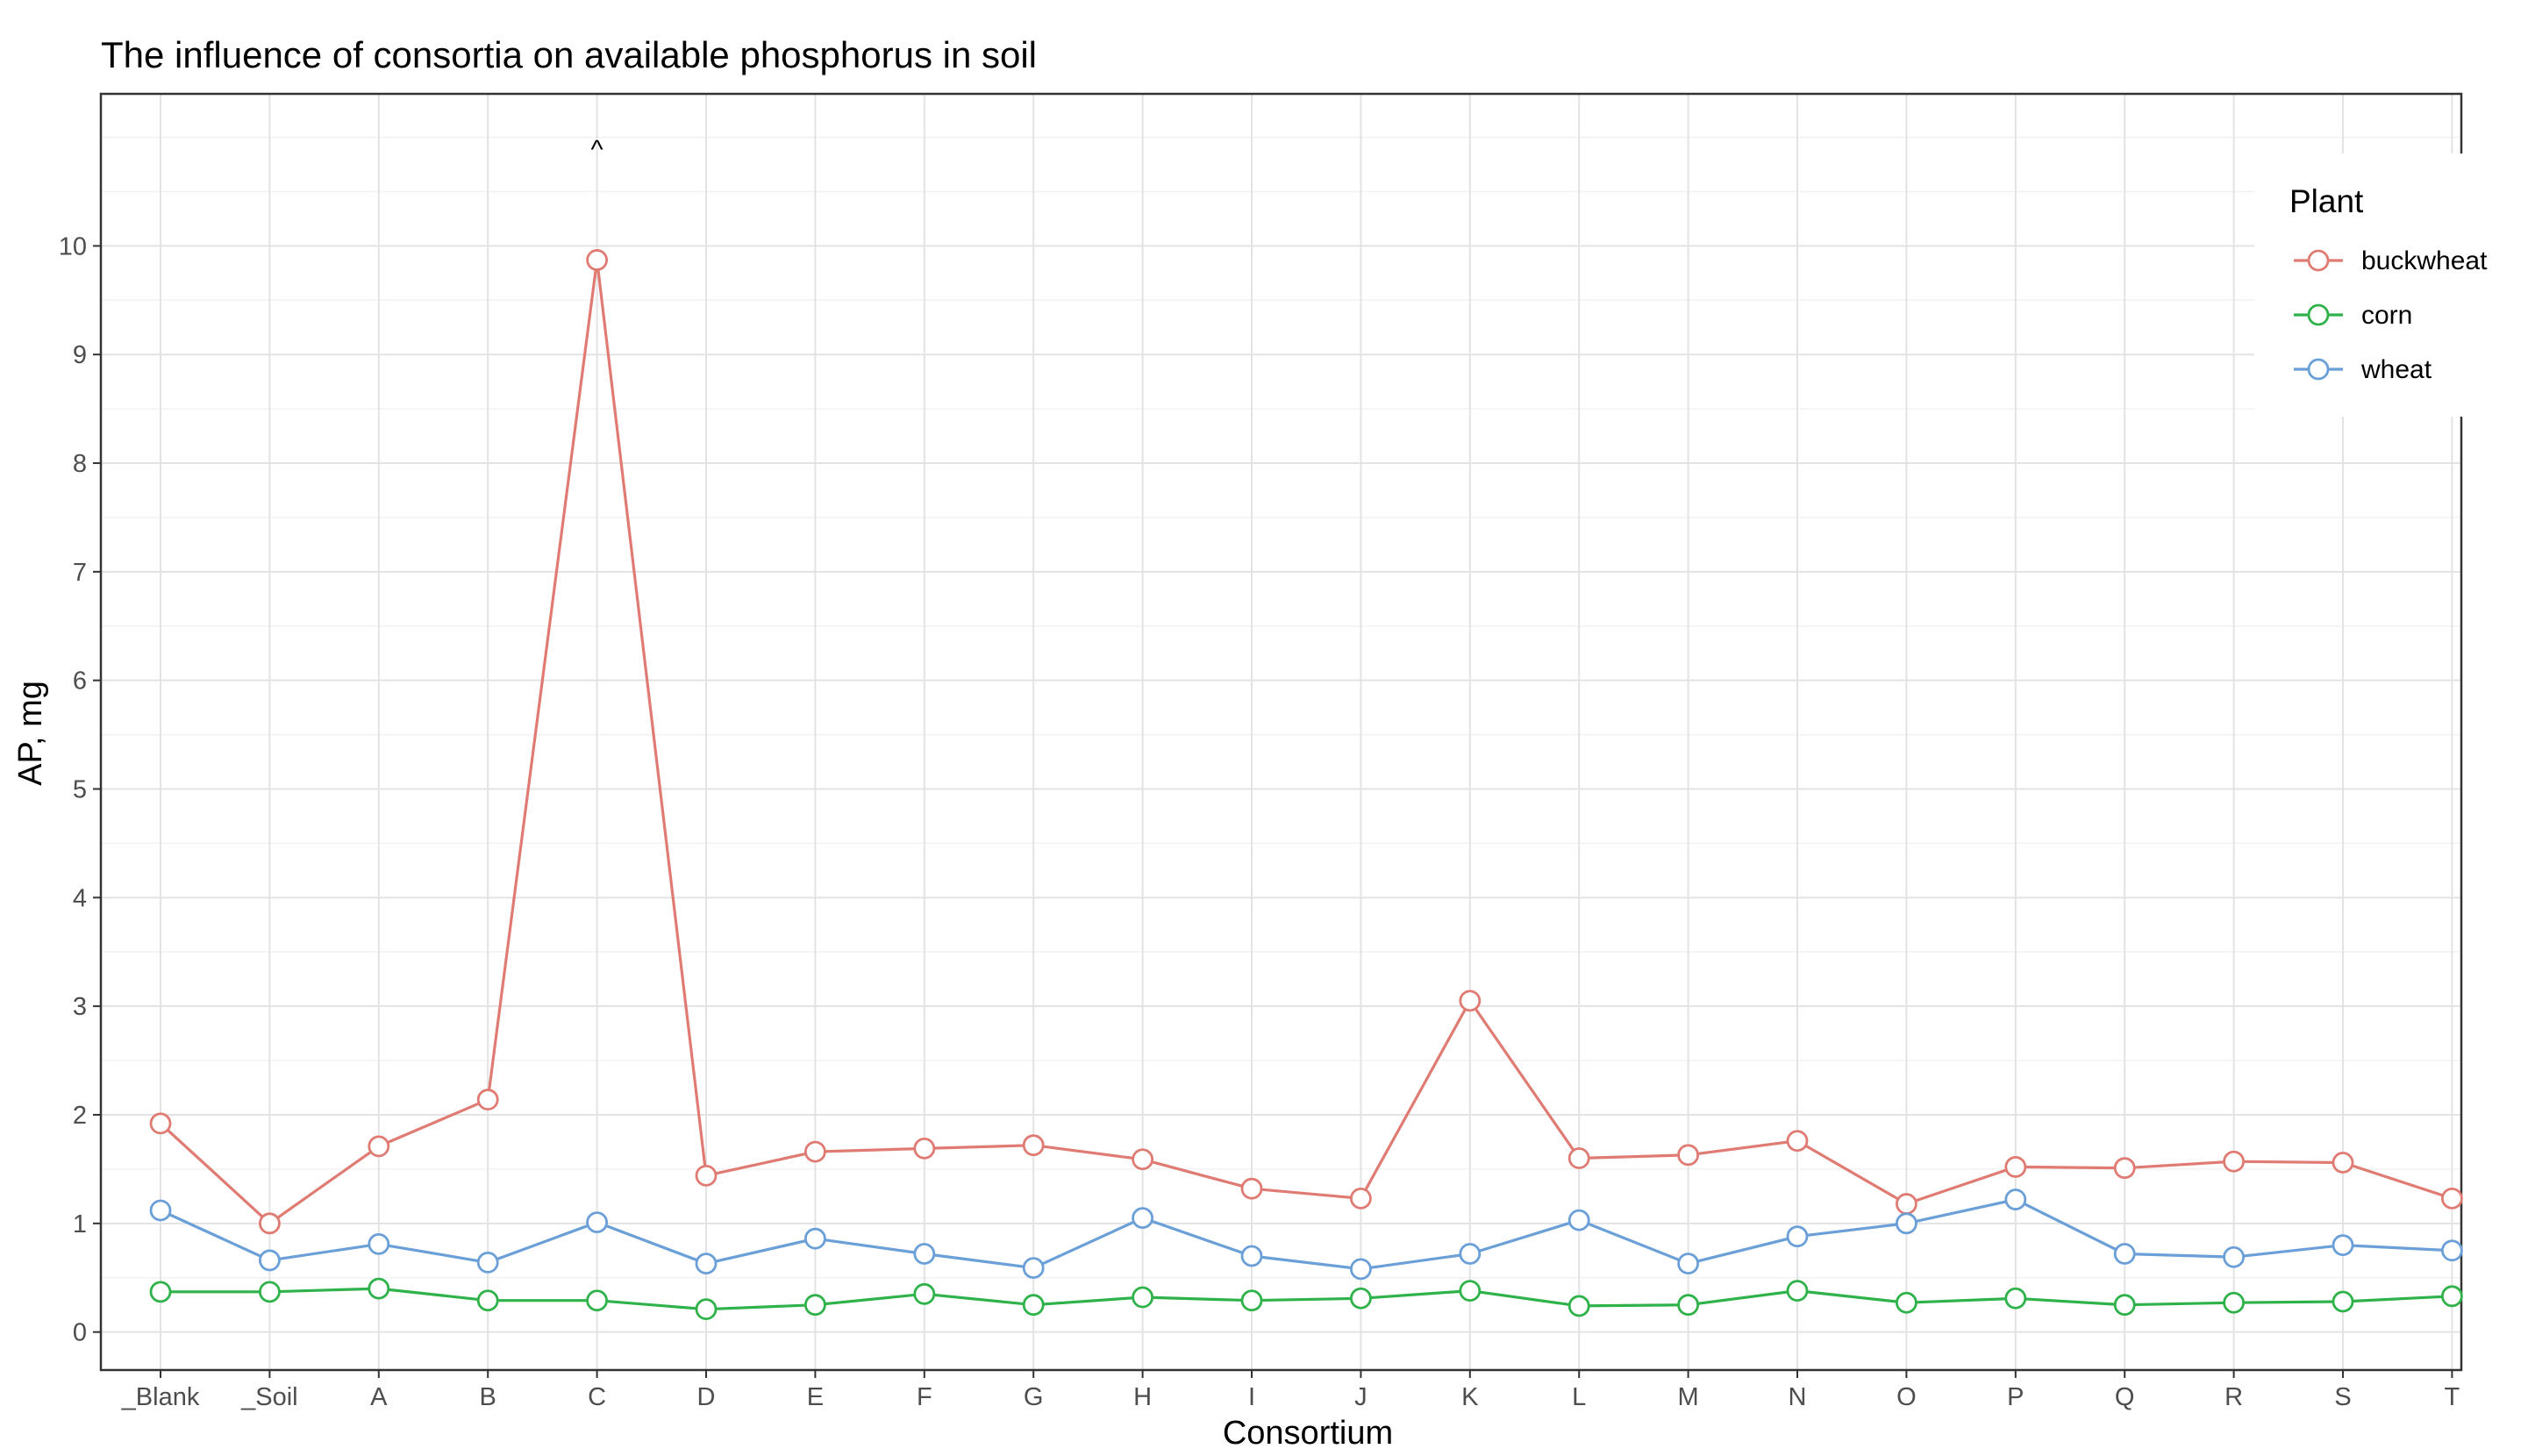 The width and height of the screenshot is (2528, 1456). Describe the element at coordinates (80, 790) in the screenshot. I see `y-tick-label: 5` at that location.